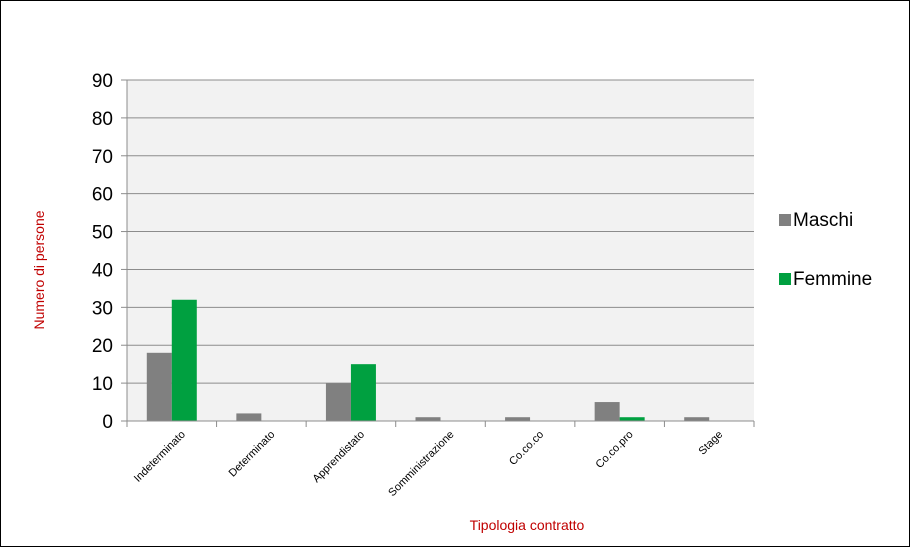 The height and width of the screenshot is (547, 910). I want to click on bar-maschi-somministrazione, so click(428, 419).